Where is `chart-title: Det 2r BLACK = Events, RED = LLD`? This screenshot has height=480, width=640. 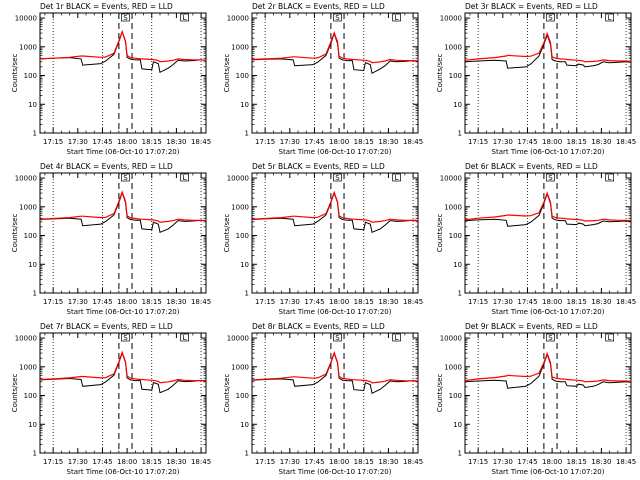 chart-title: Det 2r BLACK = Events, RED = LLD is located at coordinates (318, 6).